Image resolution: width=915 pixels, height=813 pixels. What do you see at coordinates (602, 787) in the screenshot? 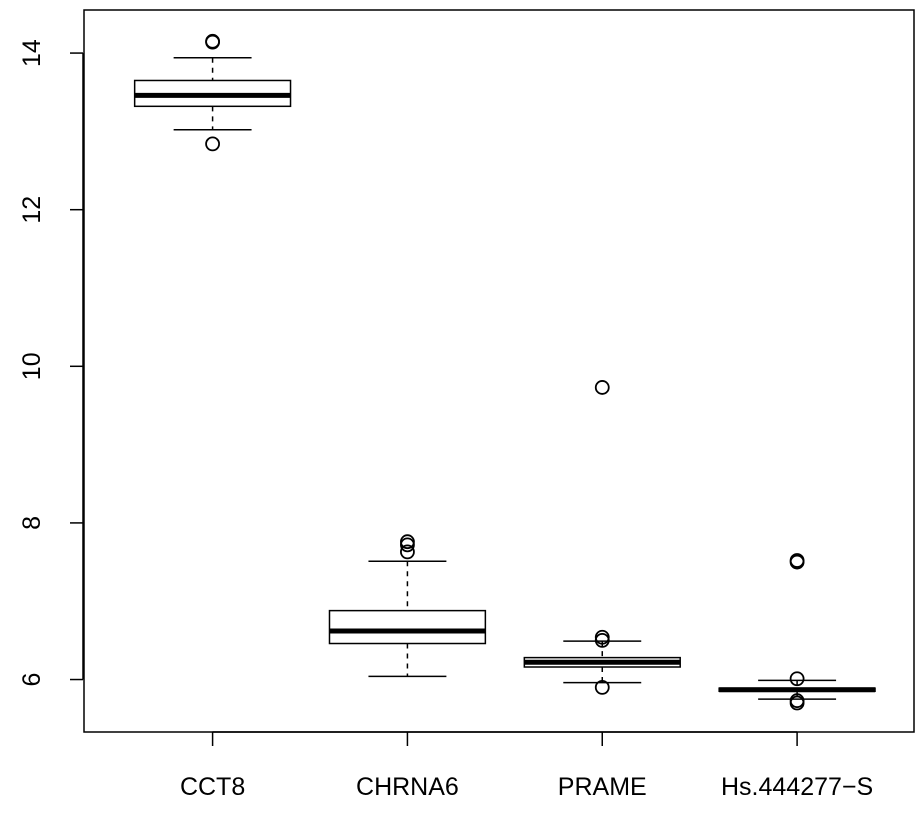
I see `x-tick-label: PRAME` at bounding box center [602, 787].